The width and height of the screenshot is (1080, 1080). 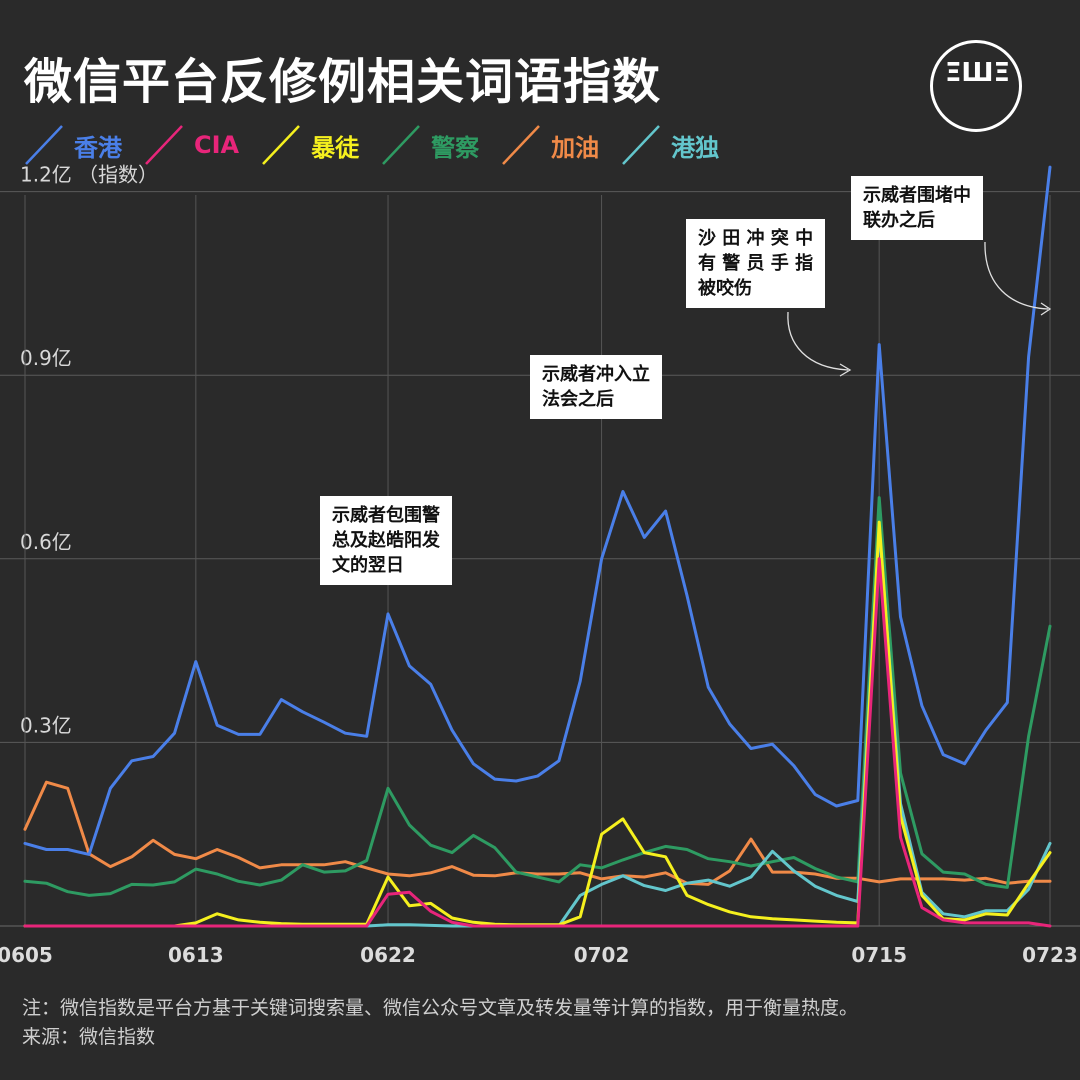 I want to click on legend-item: 警察, so click(x=430, y=145).